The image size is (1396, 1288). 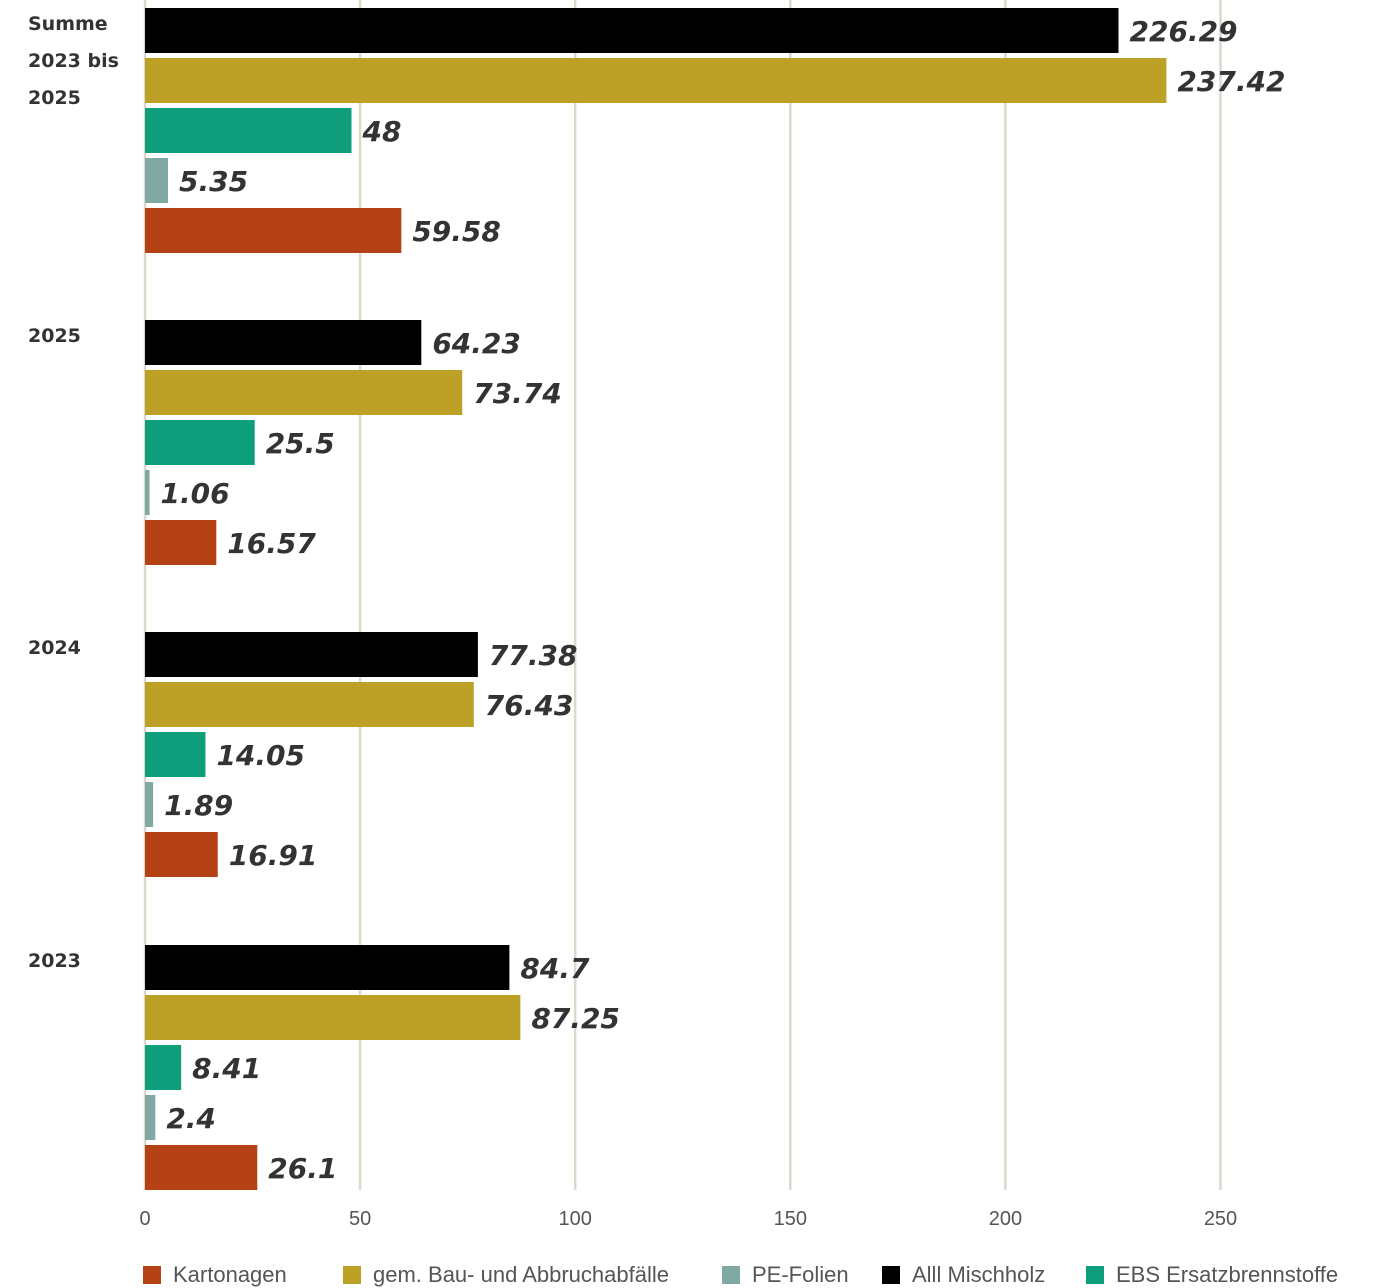 What do you see at coordinates (273, 855) in the screenshot?
I see `data-label: 16.91` at bounding box center [273, 855].